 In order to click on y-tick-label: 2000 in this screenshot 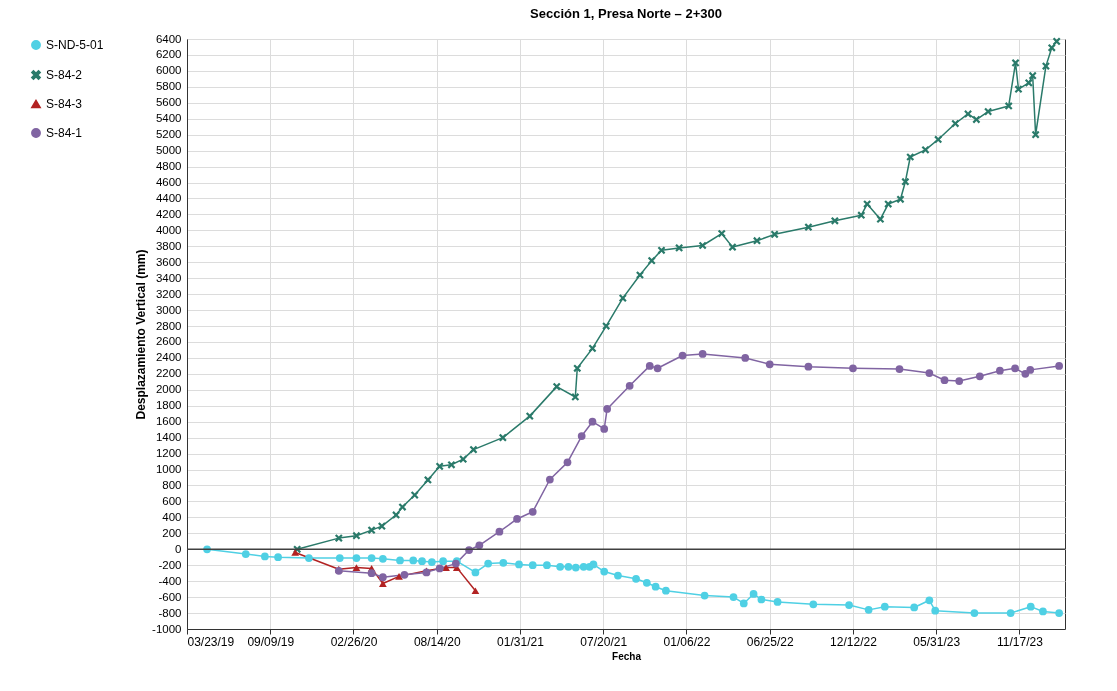, I will do `click(168, 389)`.